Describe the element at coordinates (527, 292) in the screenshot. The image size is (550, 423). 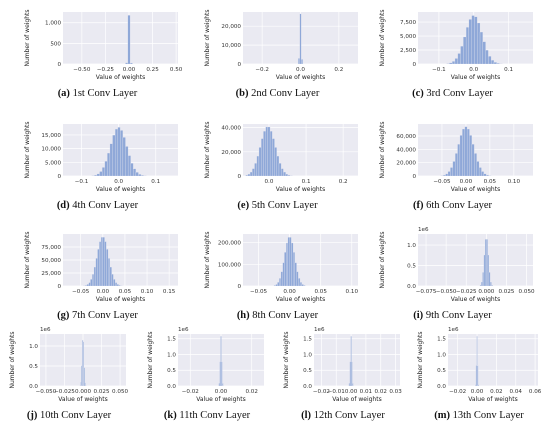
I see `x-tick-label: 0.050` at that location.